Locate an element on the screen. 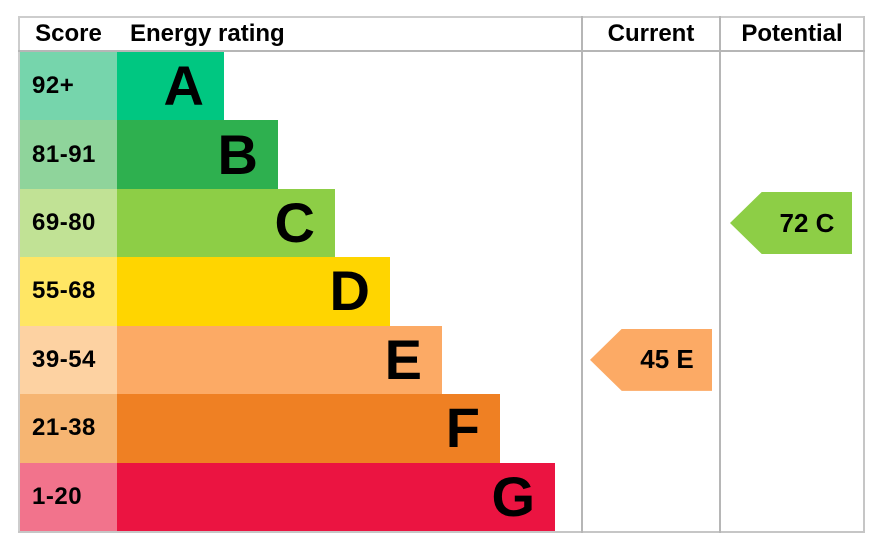  rating-bar: D is located at coordinates (253, 291).